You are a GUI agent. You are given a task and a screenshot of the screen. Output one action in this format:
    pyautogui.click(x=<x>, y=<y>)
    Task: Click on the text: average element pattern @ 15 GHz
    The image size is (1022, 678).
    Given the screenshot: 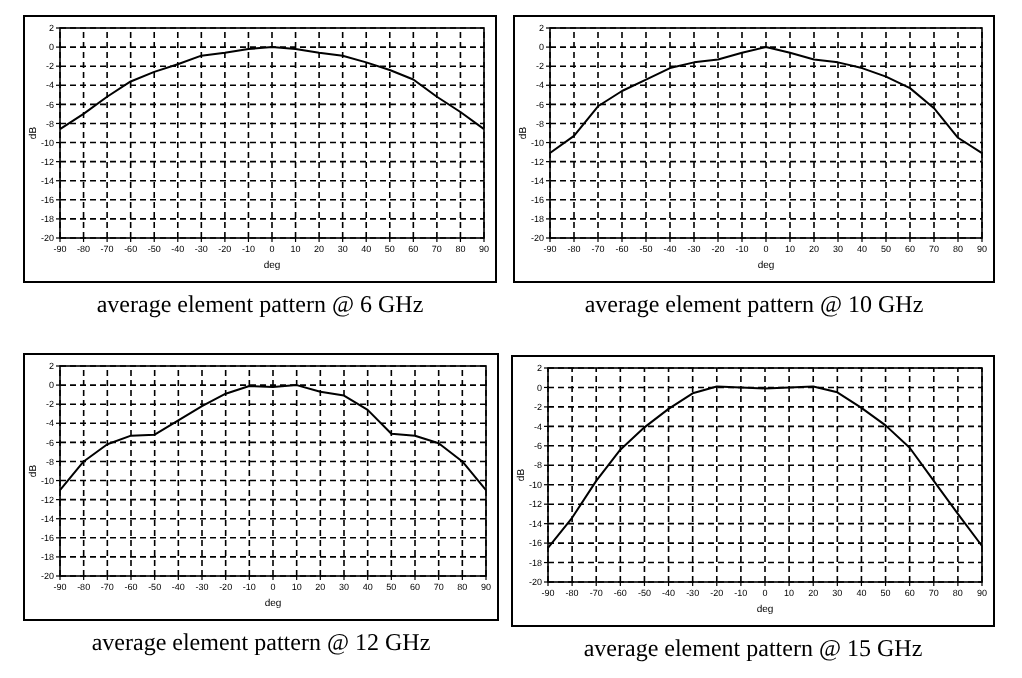 What is the action you would take?
    pyautogui.click(x=753, y=648)
    